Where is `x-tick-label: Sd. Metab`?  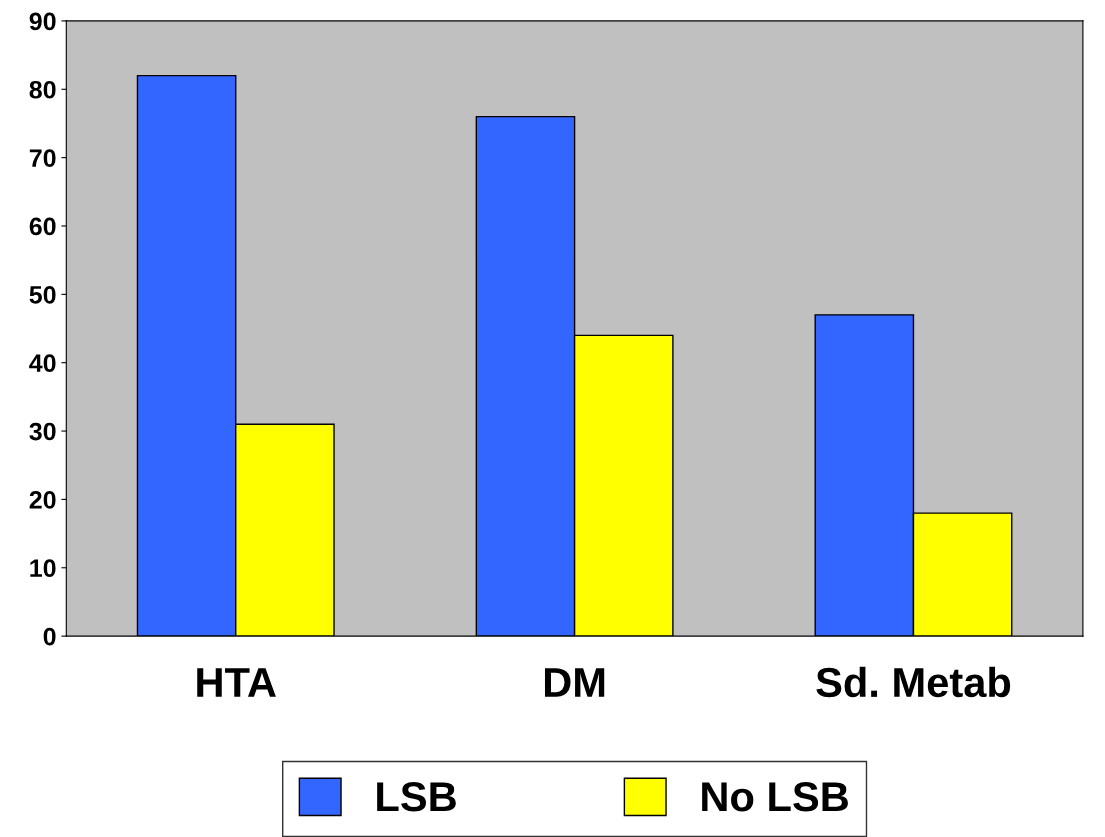 x-tick-label: Sd. Metab is located at coordinates (913, 682).